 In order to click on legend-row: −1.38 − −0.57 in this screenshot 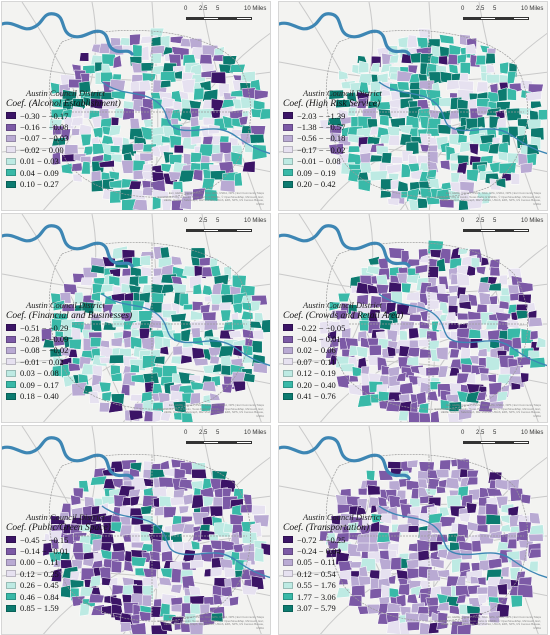, I will do `click(358, 126)`.